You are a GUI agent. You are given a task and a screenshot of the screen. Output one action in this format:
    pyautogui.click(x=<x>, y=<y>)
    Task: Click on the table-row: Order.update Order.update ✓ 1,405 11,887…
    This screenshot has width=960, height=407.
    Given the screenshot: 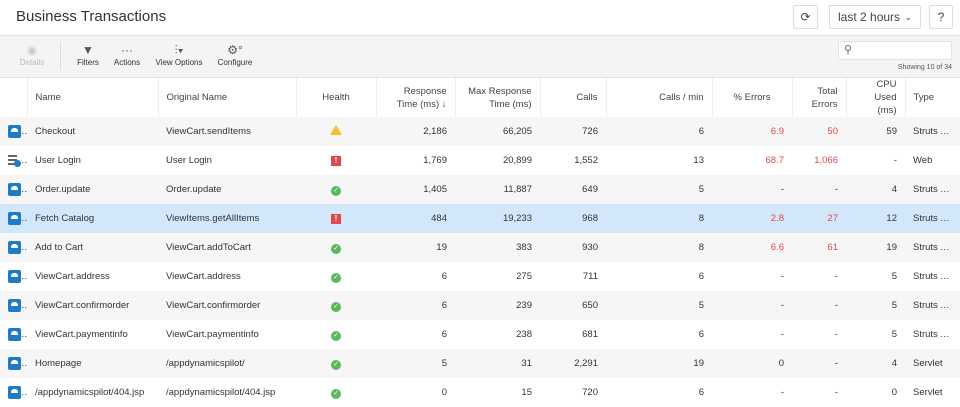 What is the action you would take?
    pyautogui.click(x=480, y=189)
    